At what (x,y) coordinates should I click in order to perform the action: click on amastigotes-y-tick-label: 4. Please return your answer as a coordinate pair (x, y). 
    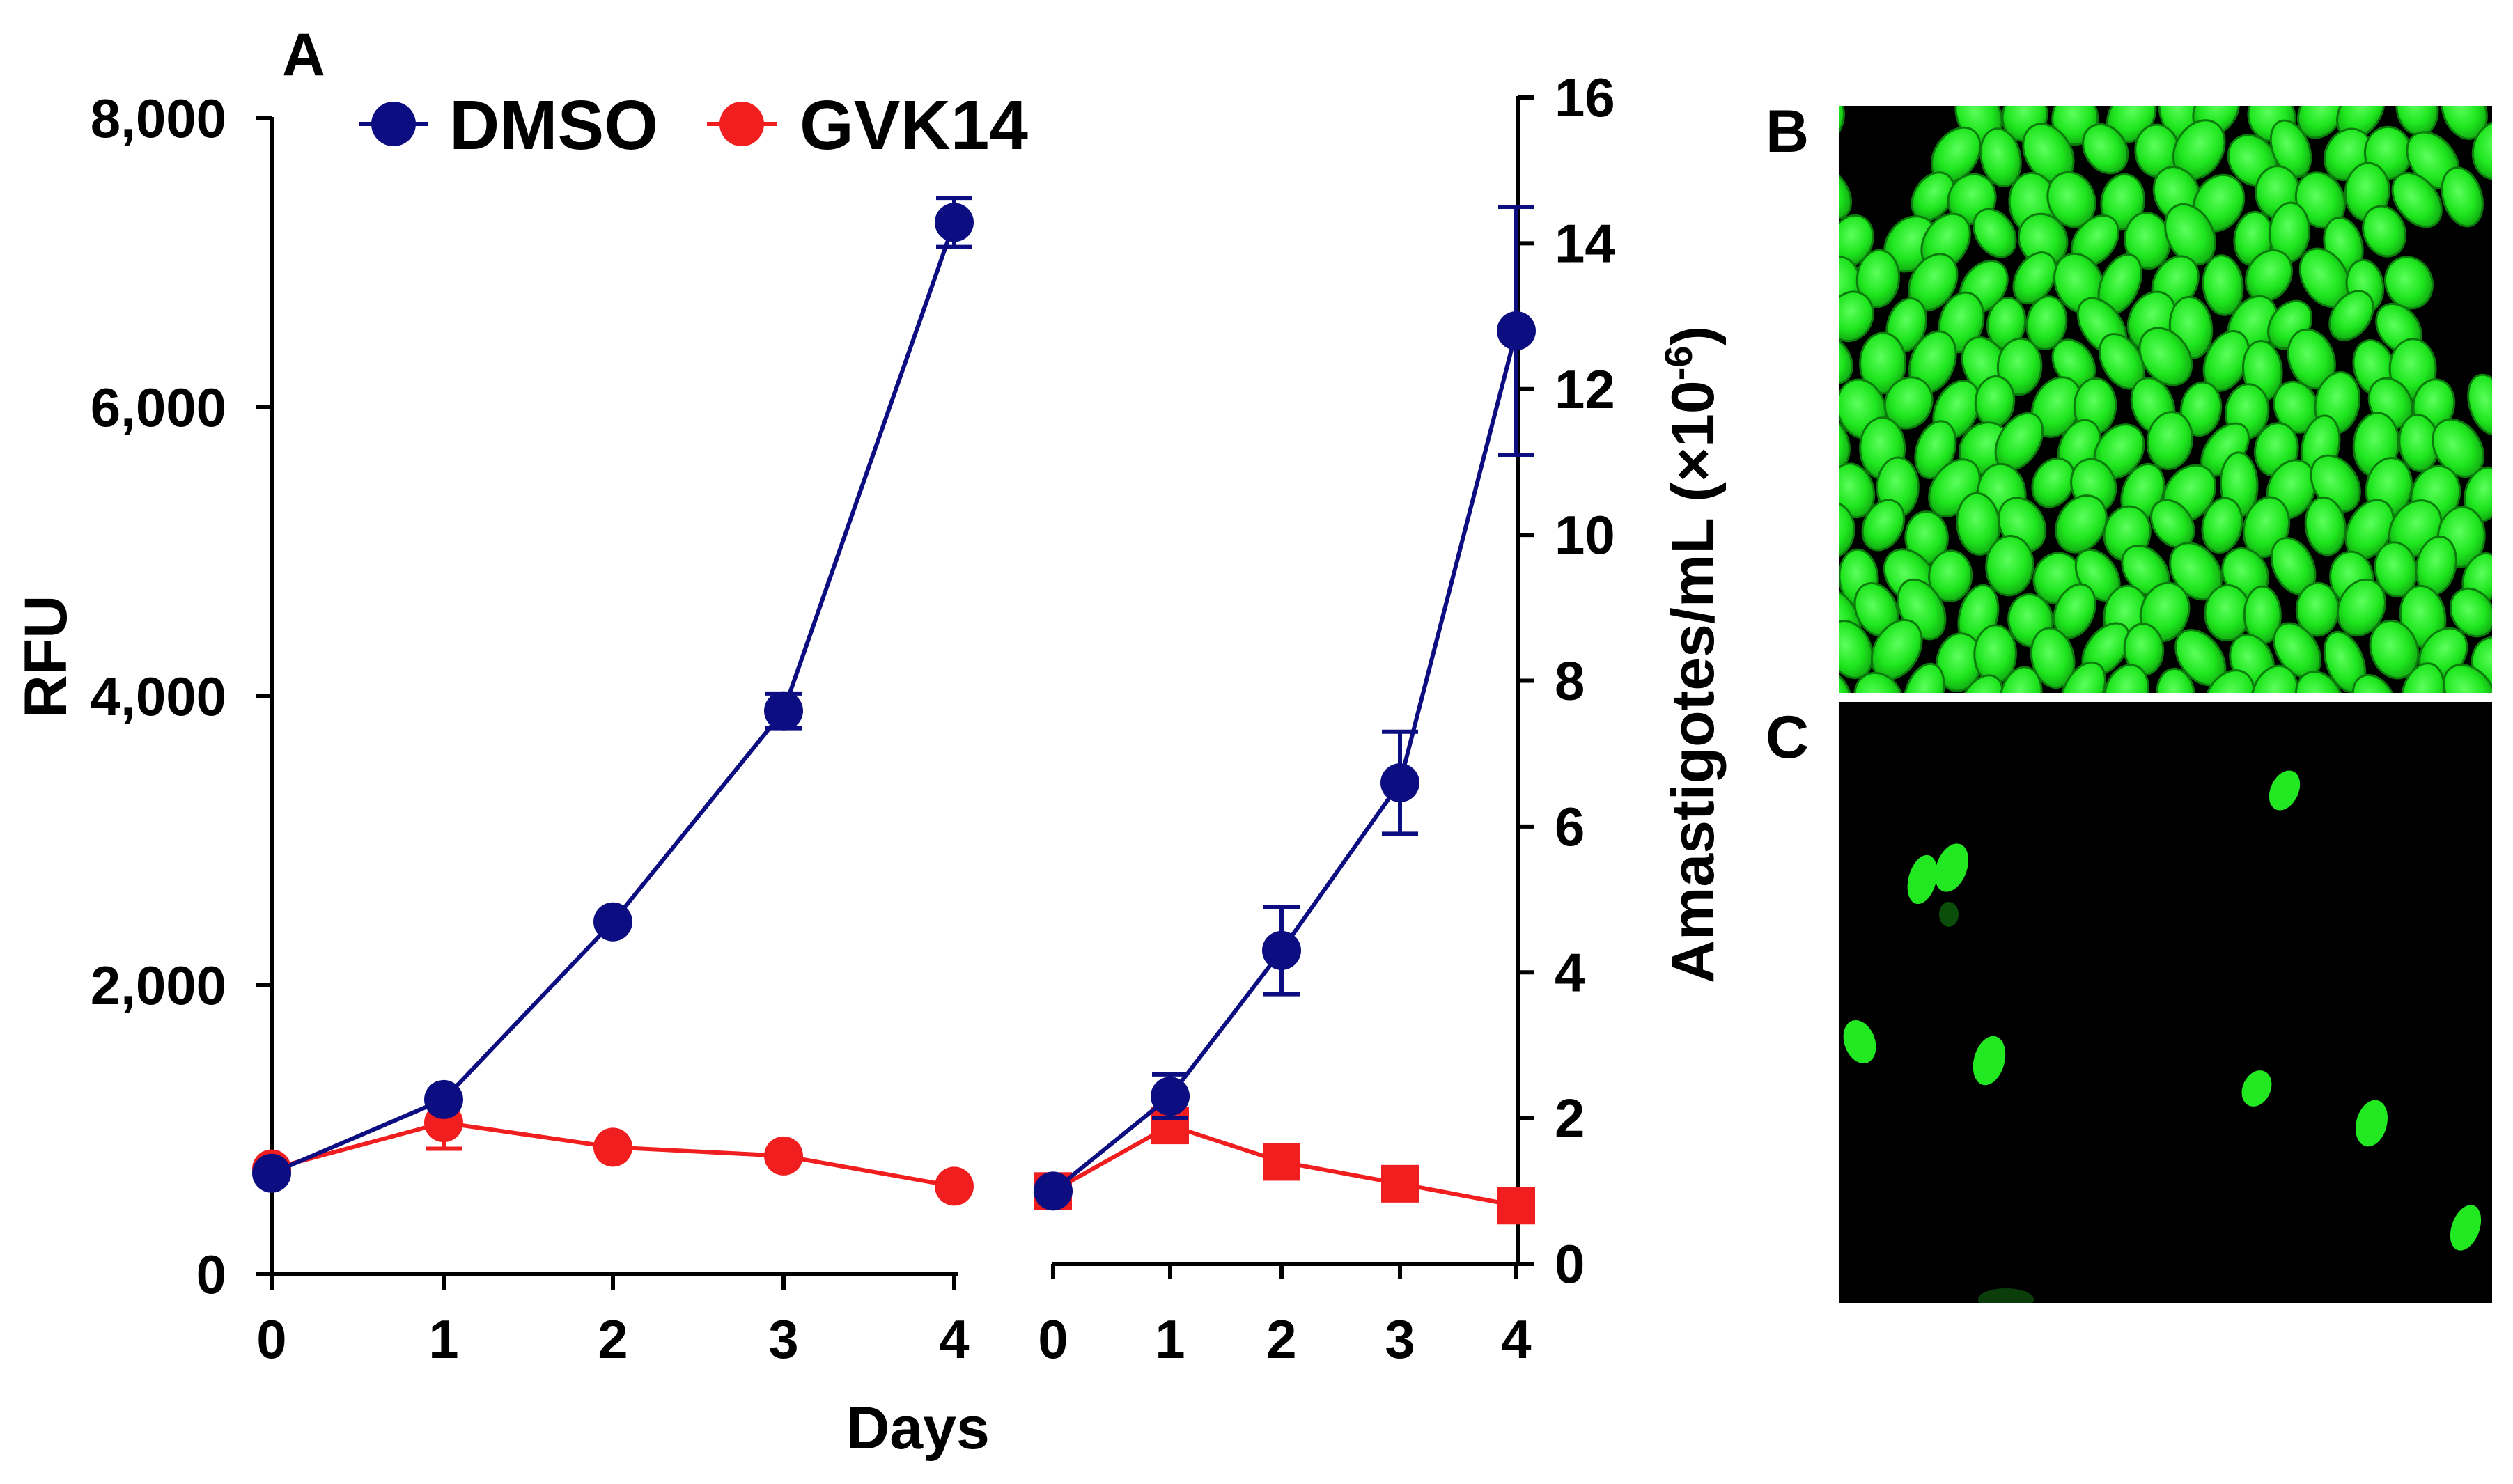
    Looking at the image, I should click on (1570, 972).